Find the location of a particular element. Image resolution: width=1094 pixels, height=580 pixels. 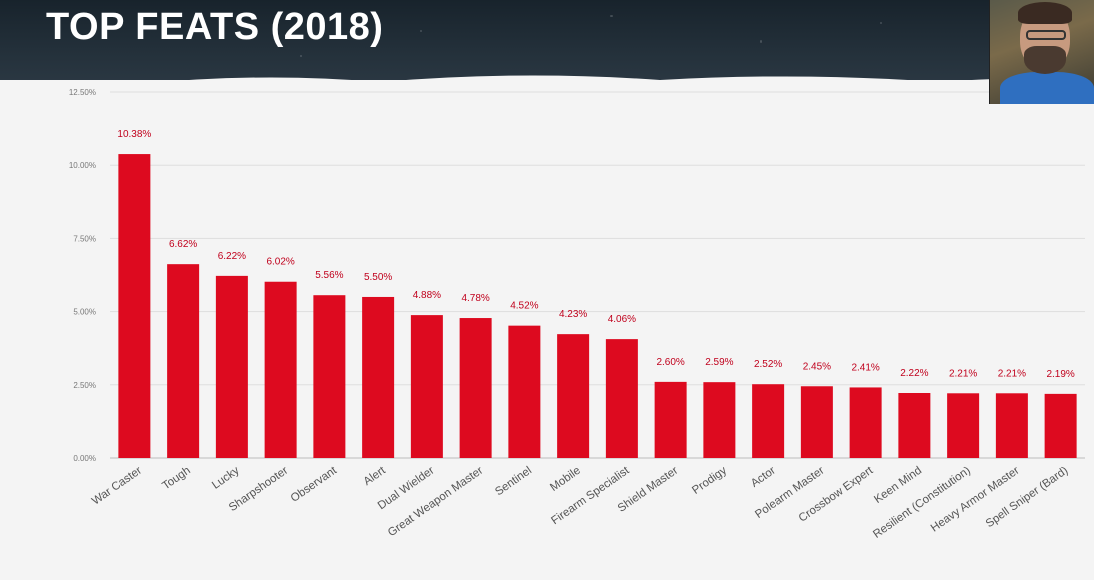

bar-value-label: 6.22% is located at coordinates (232, 256).